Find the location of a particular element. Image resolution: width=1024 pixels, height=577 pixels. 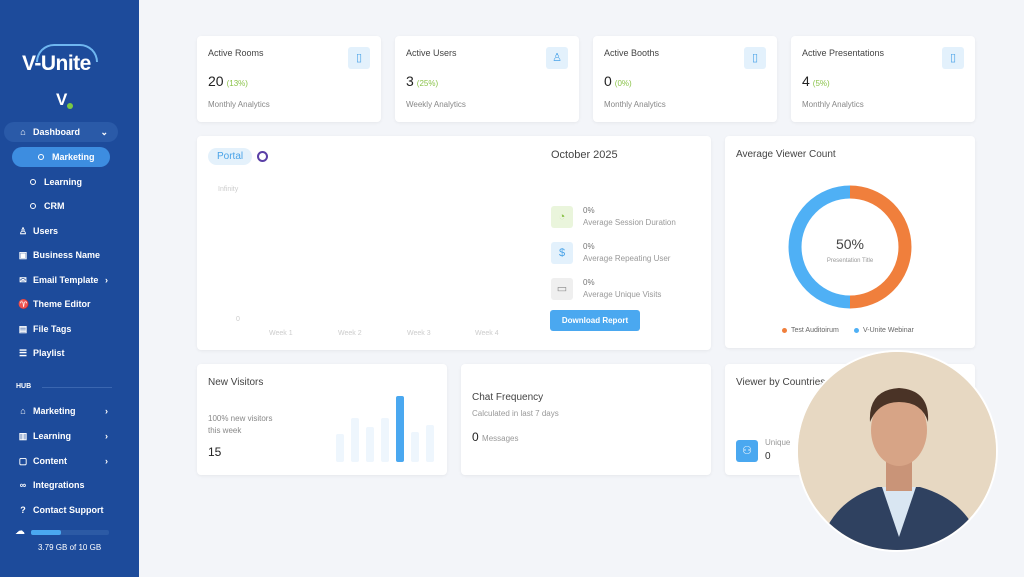

tab-portal: Portal is located at coordinates (230, 156).